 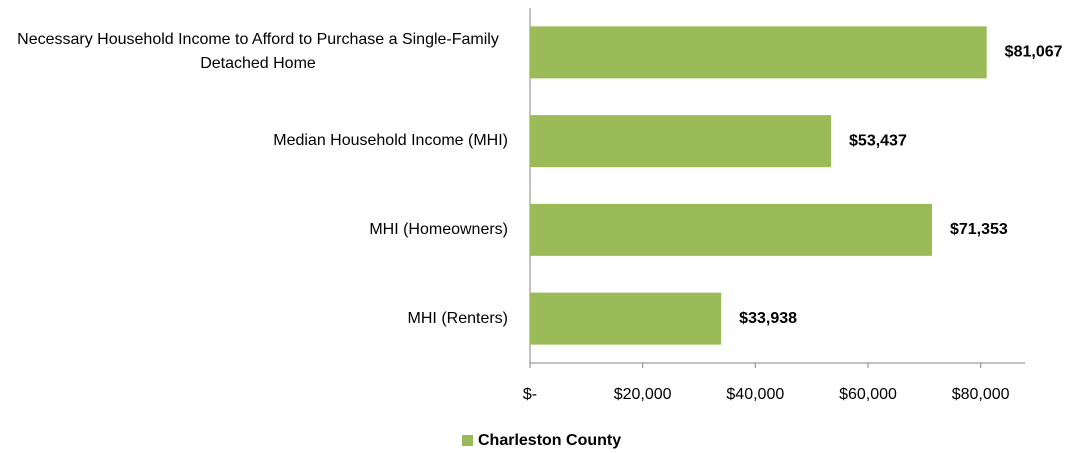 What do you see at coordinates (643, 394) in the screenshot?
I see `x-tick-label: $20,000` at bounding box center [643, 394].